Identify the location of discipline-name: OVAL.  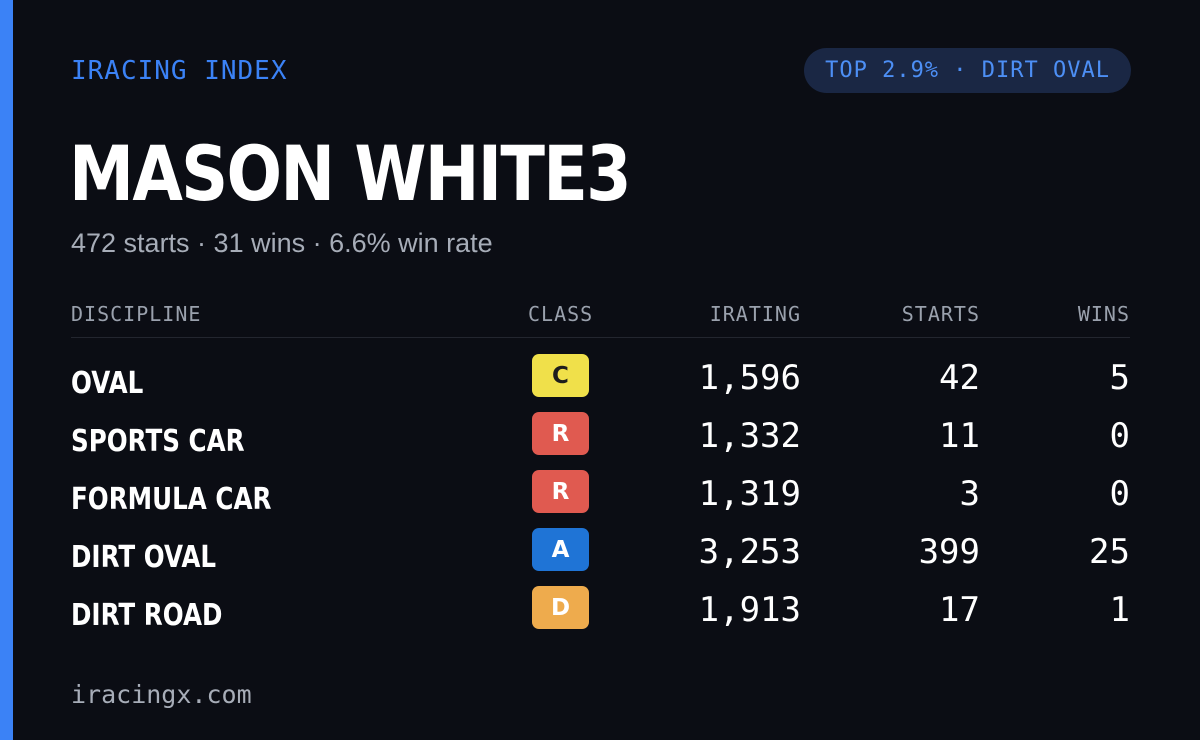
(107, 383).